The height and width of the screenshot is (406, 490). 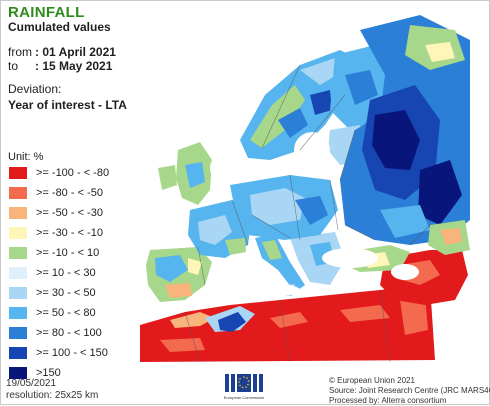 I want to click on legend-label: >= -30 - < -10, so click(x=69, y=233).